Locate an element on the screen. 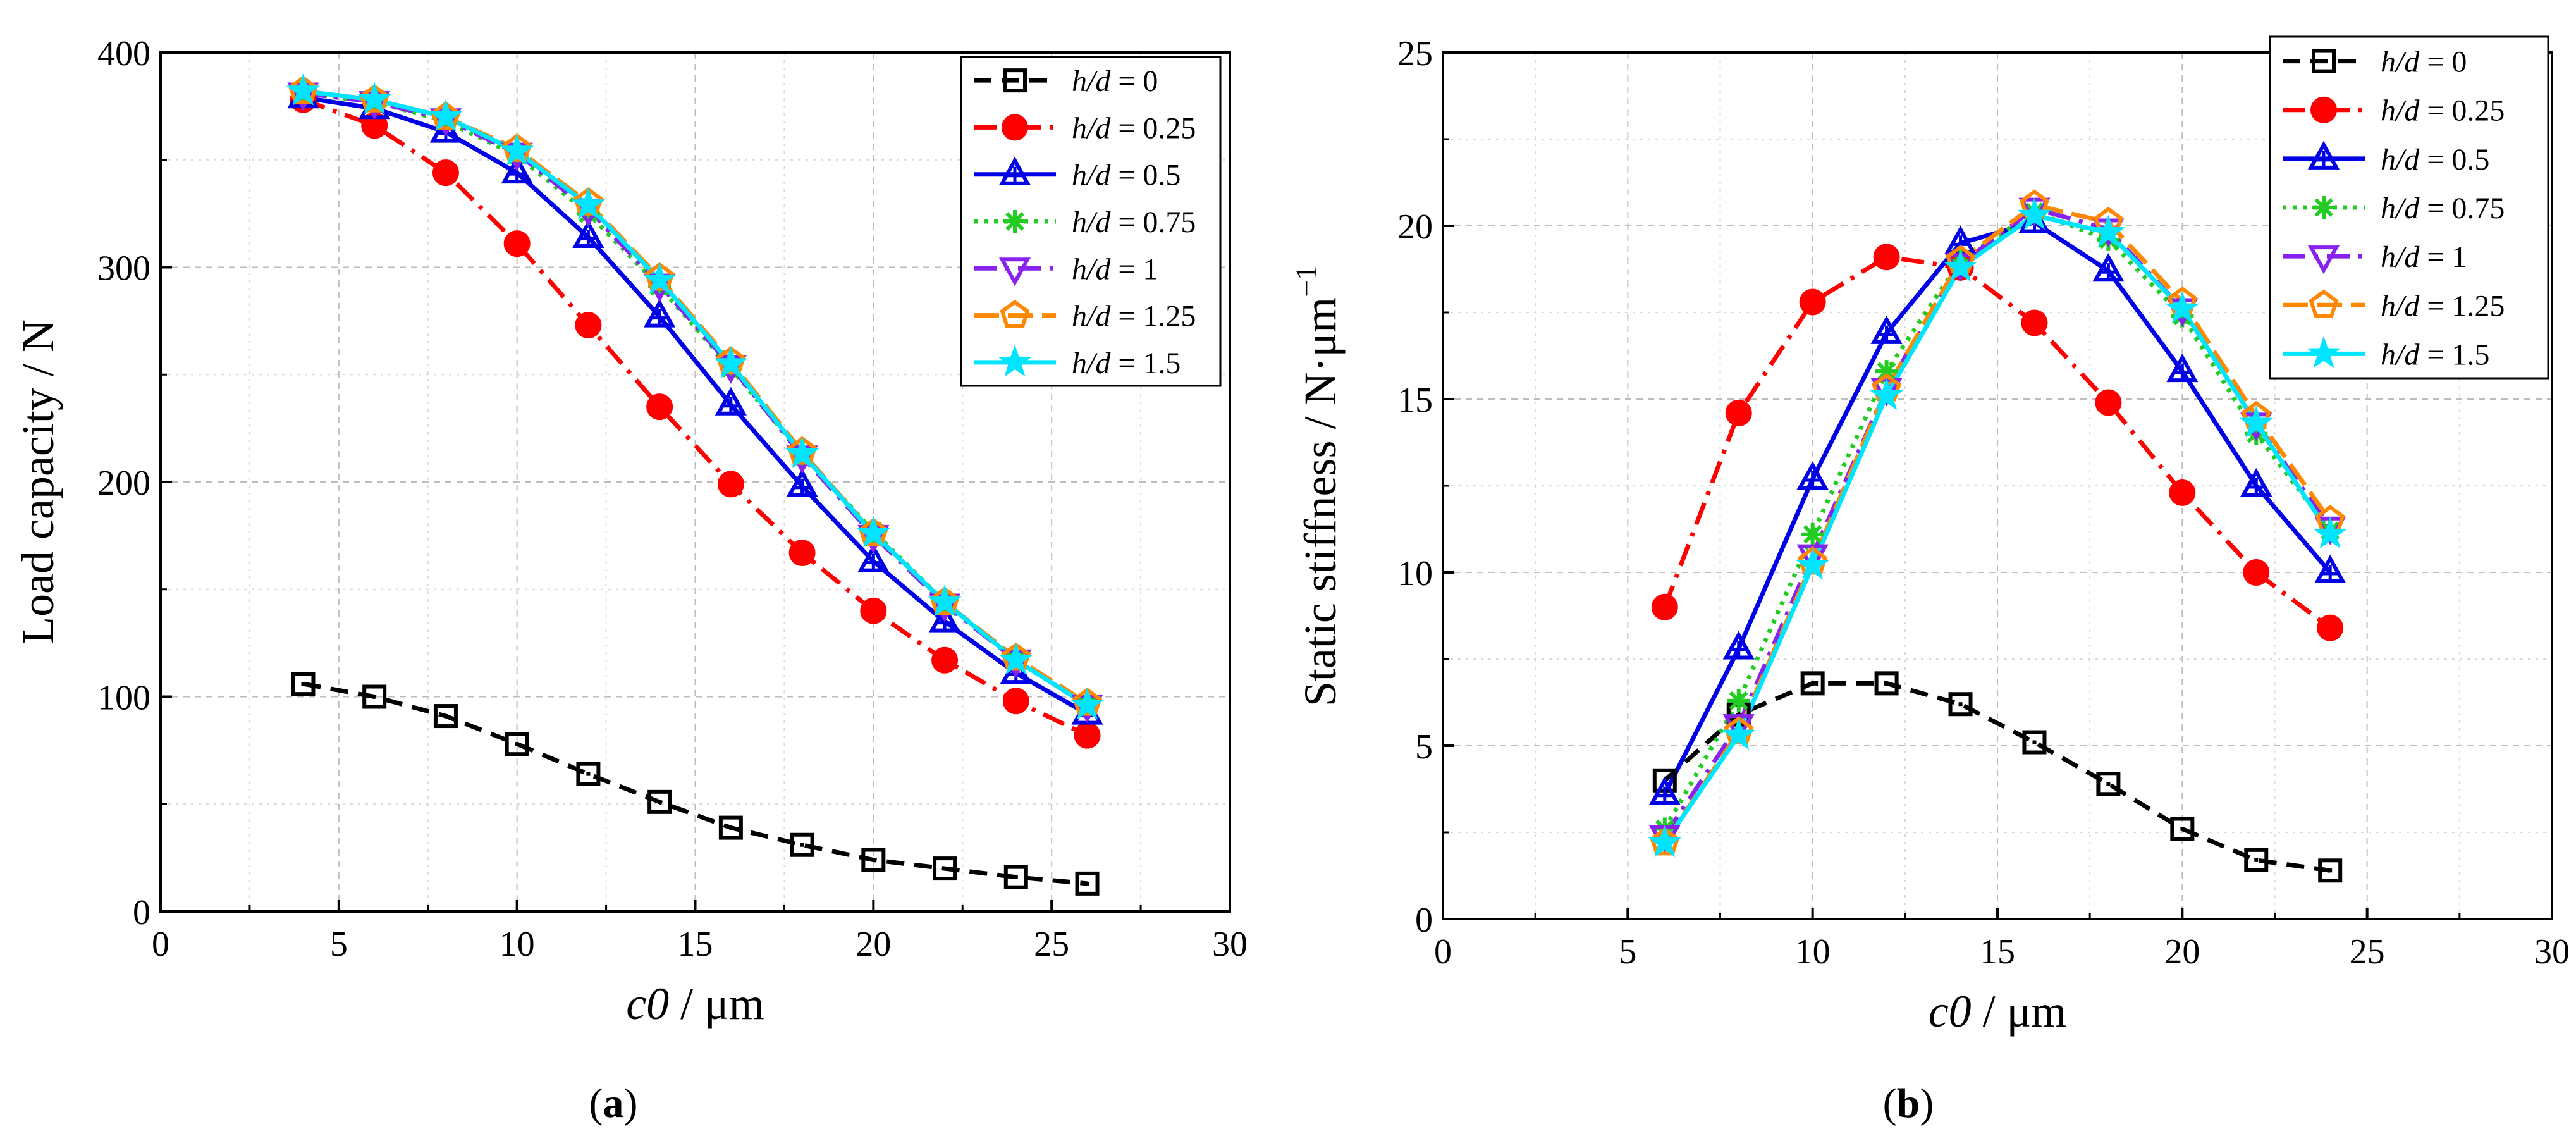  chart-a-x-tick-label: 5 is located at coordinates (339, 944).